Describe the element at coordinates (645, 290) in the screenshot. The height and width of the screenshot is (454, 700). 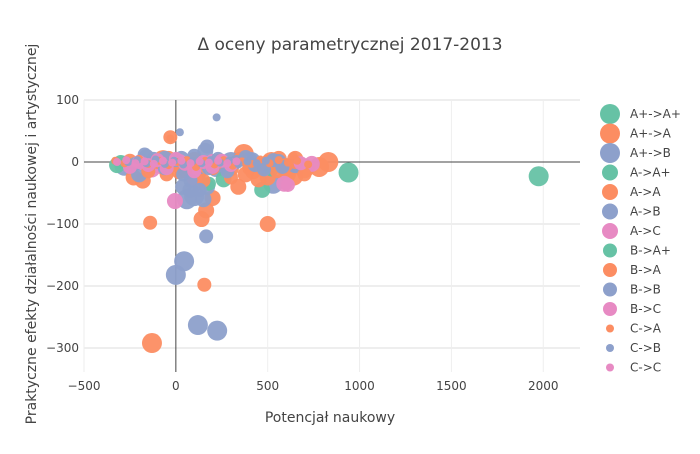
I see `legend-label: B->B` at that location.